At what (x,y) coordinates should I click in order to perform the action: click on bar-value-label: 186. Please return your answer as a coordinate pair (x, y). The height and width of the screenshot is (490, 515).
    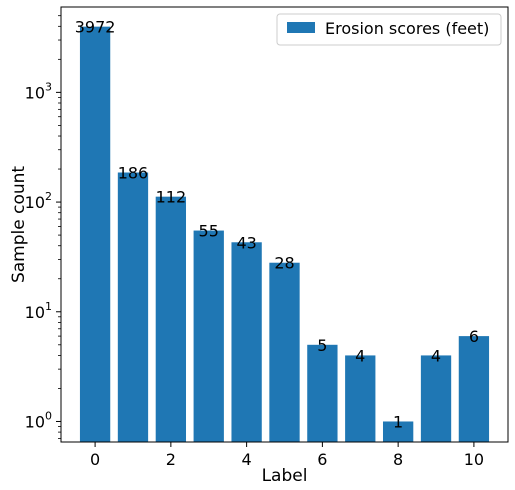
    Looking at the image, I should click on (133, 173).